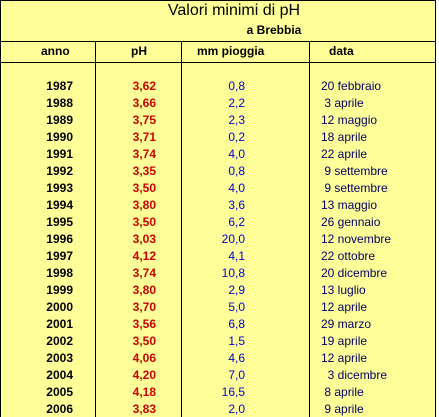 This screenshot has height=417, width=439. I want to click on table-row: 2005 4,18 16,5 8 aprile, so click(218, 393).